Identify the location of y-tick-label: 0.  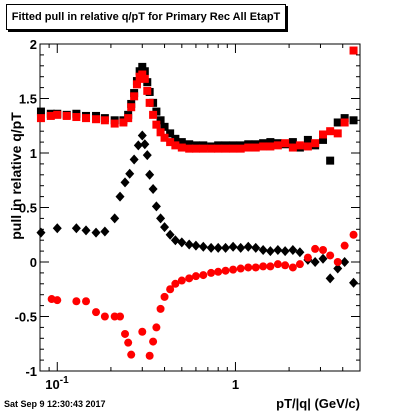
(33, 262).